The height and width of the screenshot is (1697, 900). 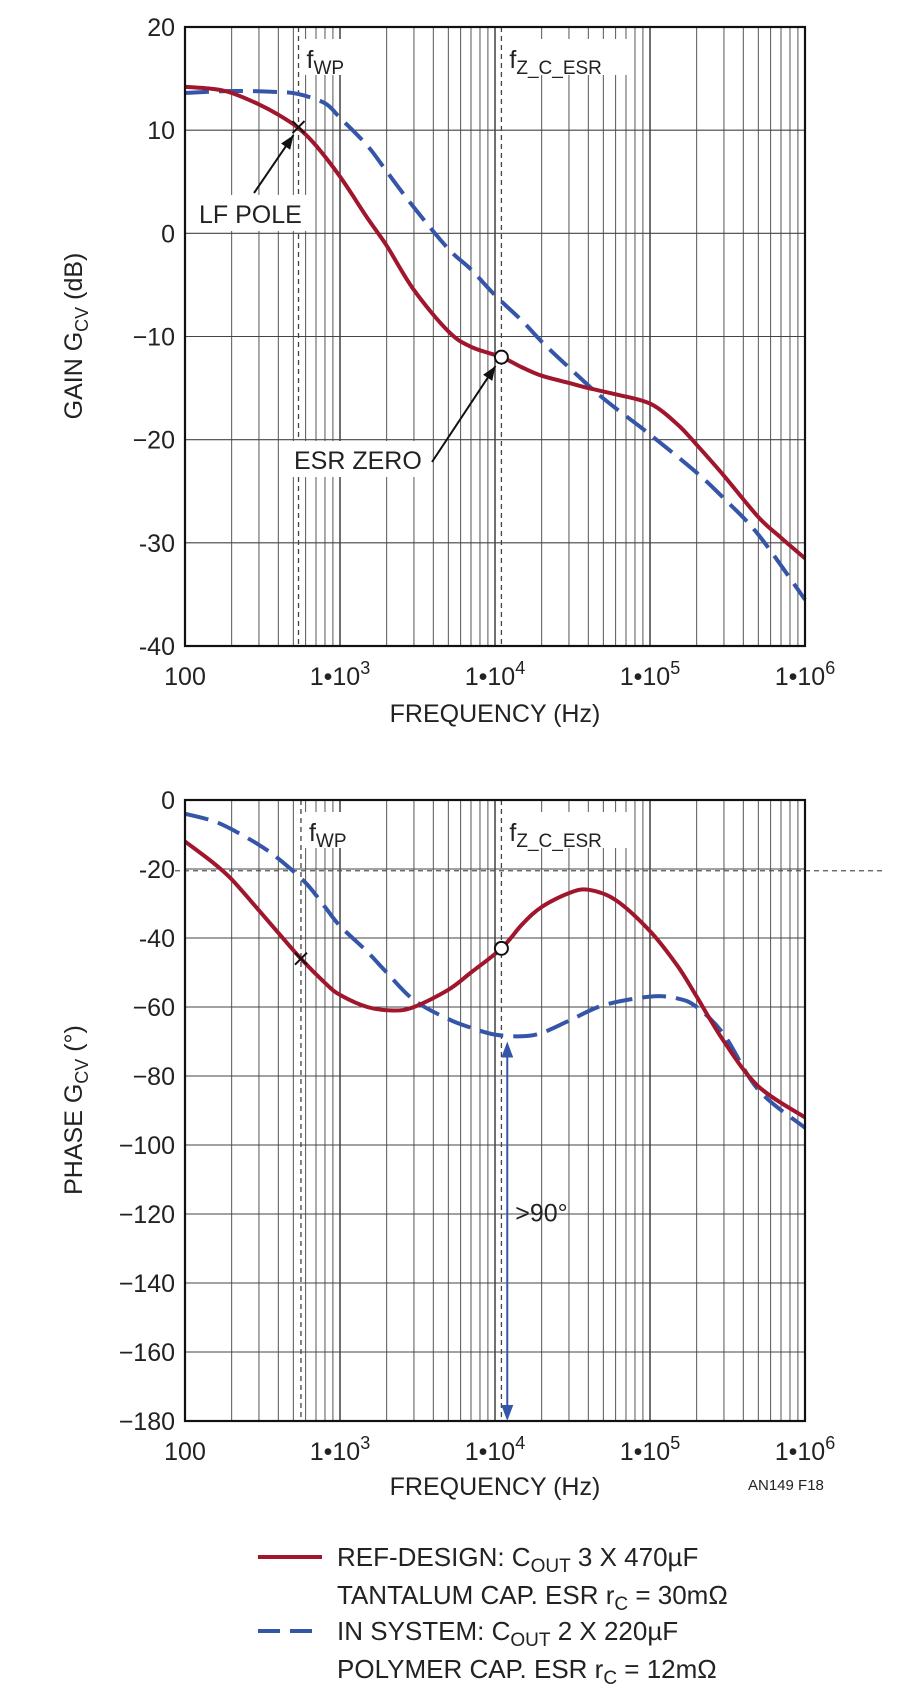 What do you see at coordinates (501, 357) in the screenshot?
I see `esr-zero-marker` at bounding box center [501, 357].